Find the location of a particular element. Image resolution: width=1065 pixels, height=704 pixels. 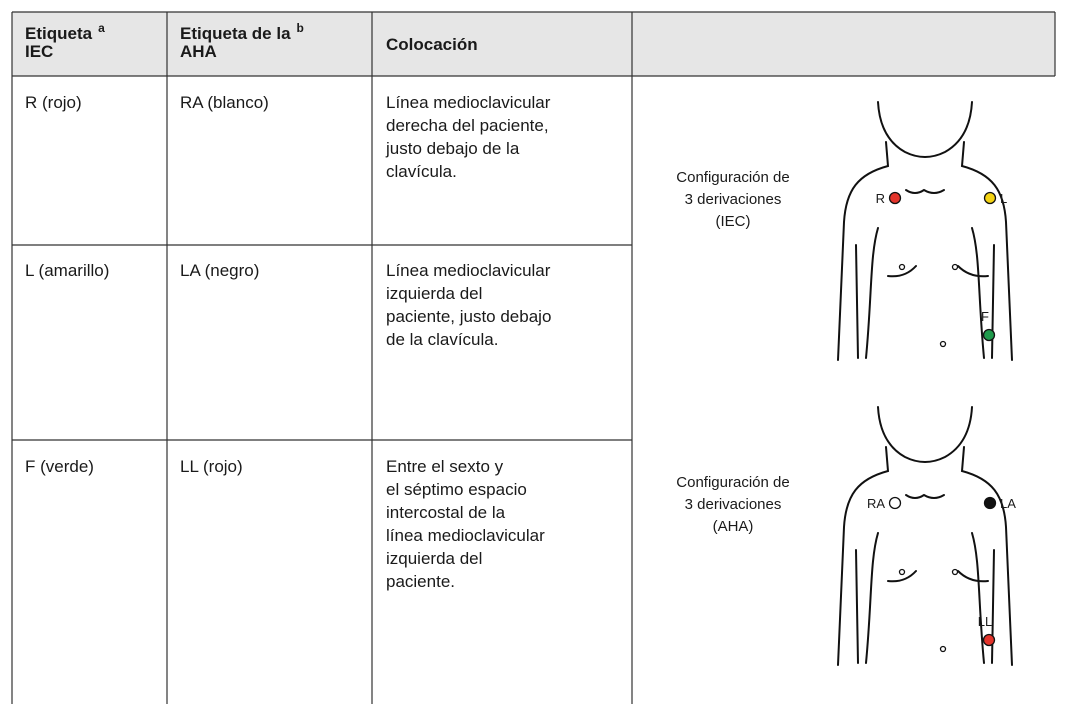

electrode-label: F is located at coordinates (985, 316).